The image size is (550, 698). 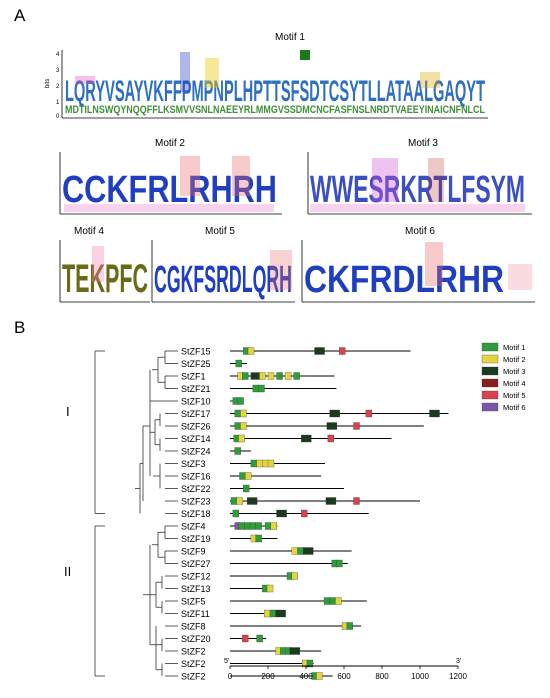 What do you see at coordinates (514, 407) in the screenshot?
I see `legend-label: Motif 6` at bounding box center [514, 407].